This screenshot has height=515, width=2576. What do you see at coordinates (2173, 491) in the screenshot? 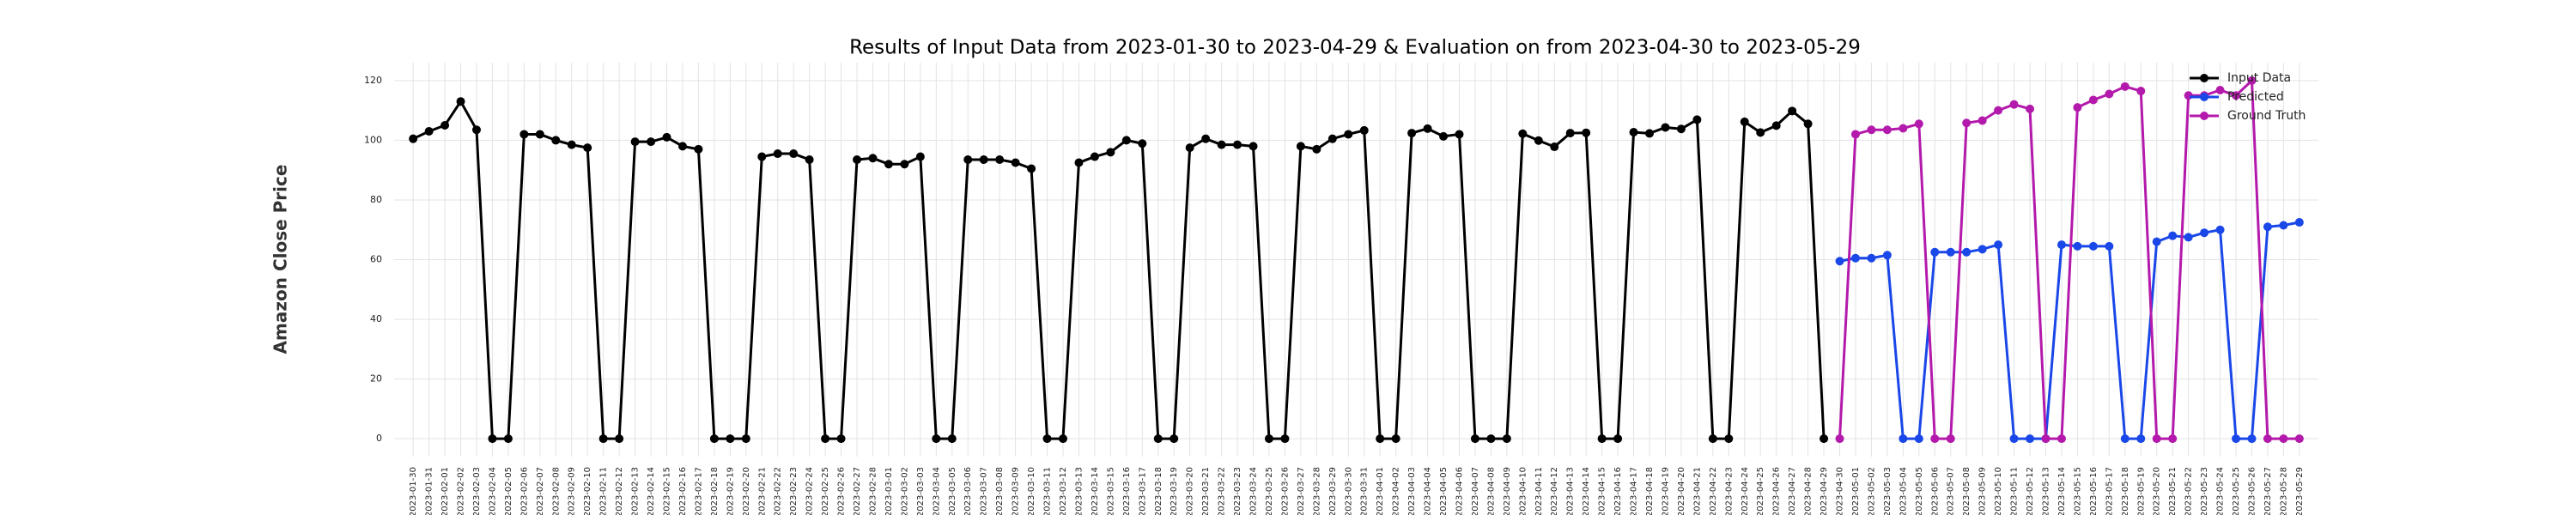
I see `x-tick-label: 2023-05-21` at bounding box center [2173, 491].